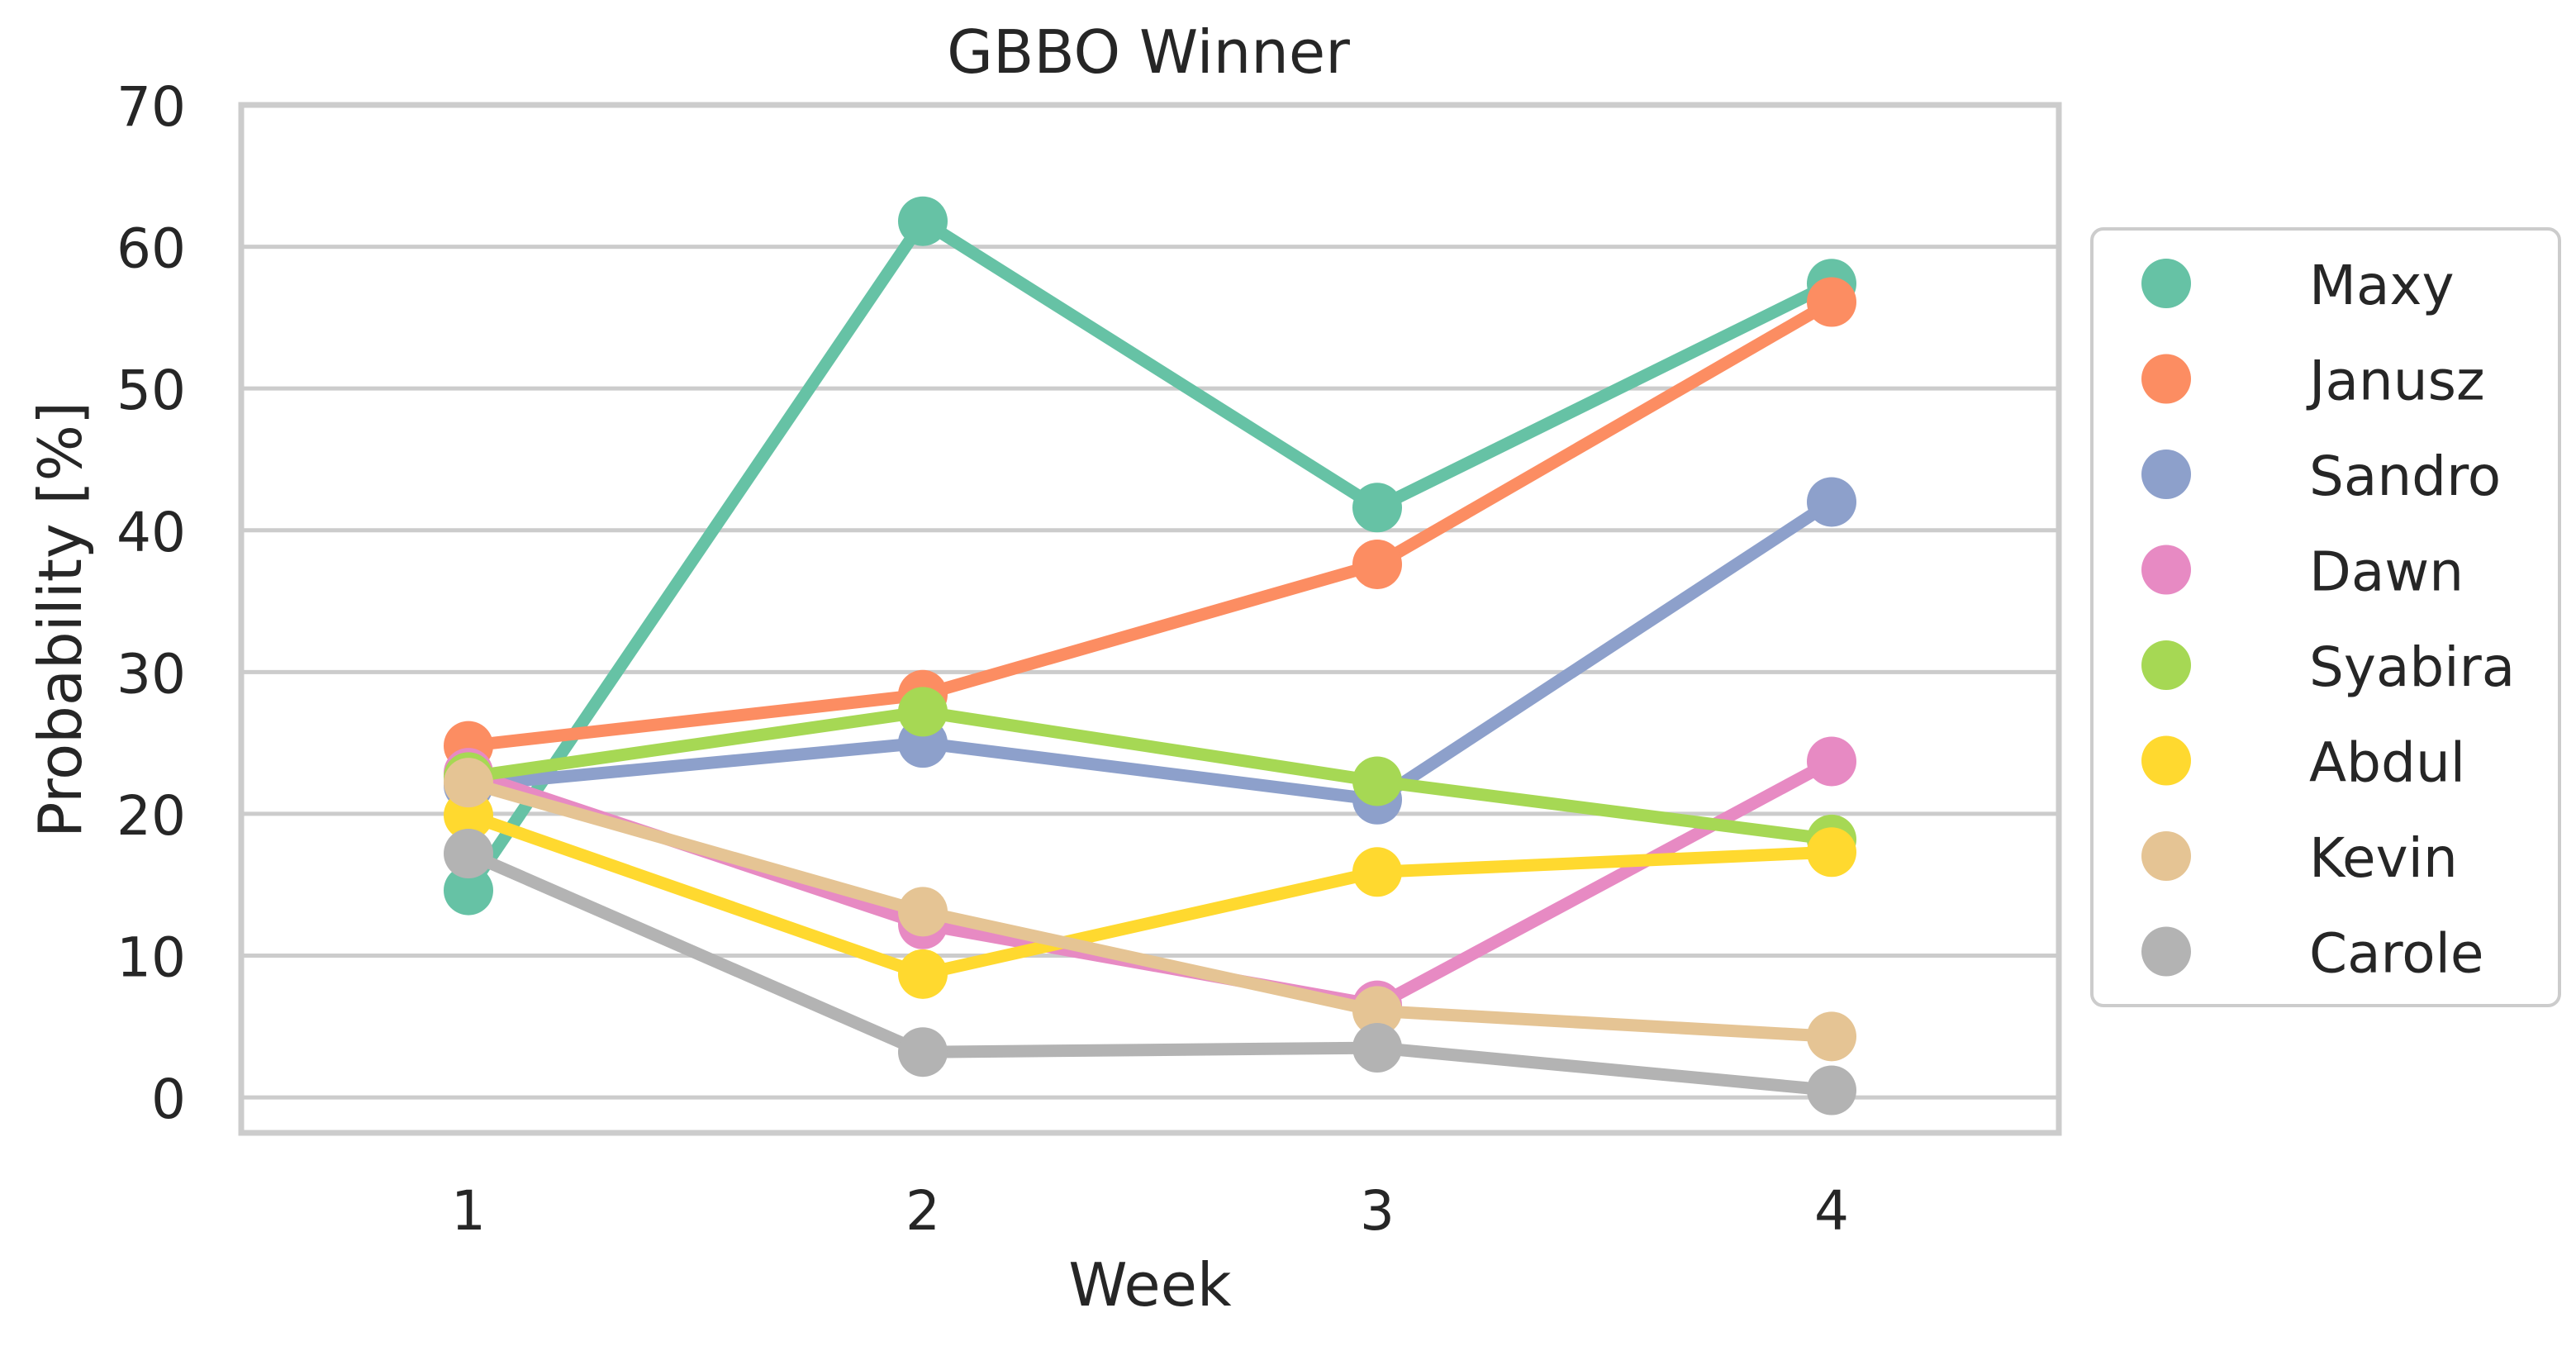  I want to click on y-tick-label: 70, so click(151, 107).